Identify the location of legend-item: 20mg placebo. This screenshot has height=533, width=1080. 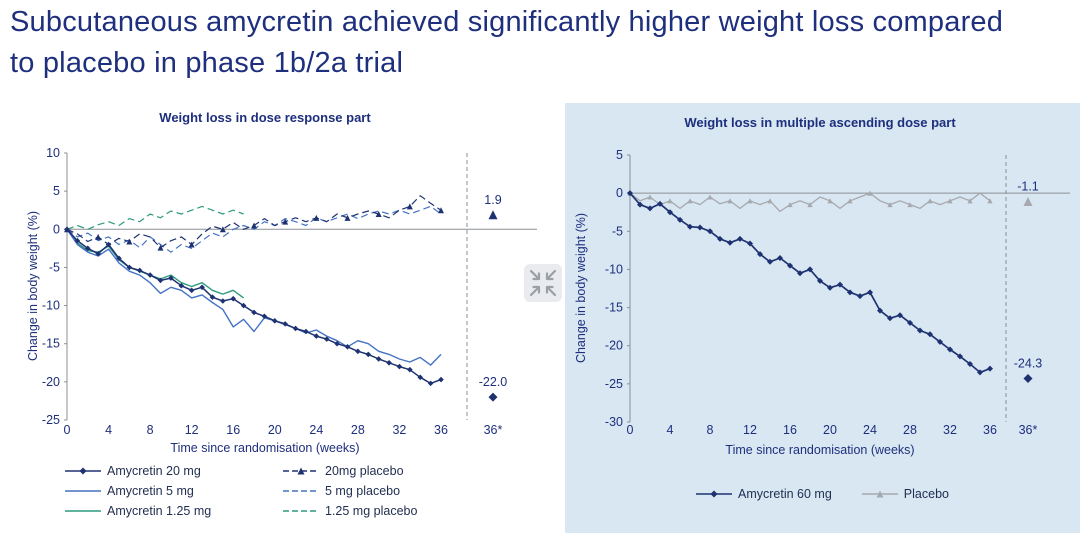
(350, 471).